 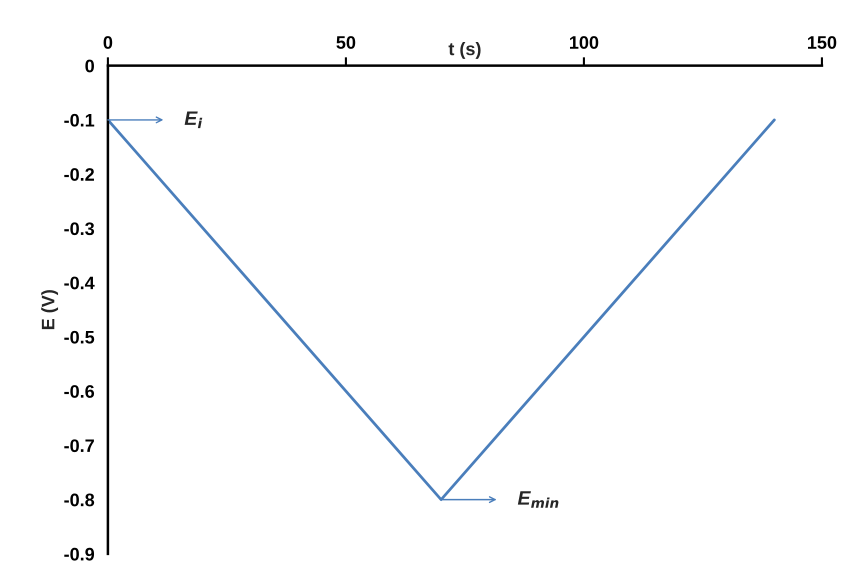 What do you see at coordinates (108, 42) in the screenshot?
I see `x-tick-label: 0` at bounding box center [108, 42].